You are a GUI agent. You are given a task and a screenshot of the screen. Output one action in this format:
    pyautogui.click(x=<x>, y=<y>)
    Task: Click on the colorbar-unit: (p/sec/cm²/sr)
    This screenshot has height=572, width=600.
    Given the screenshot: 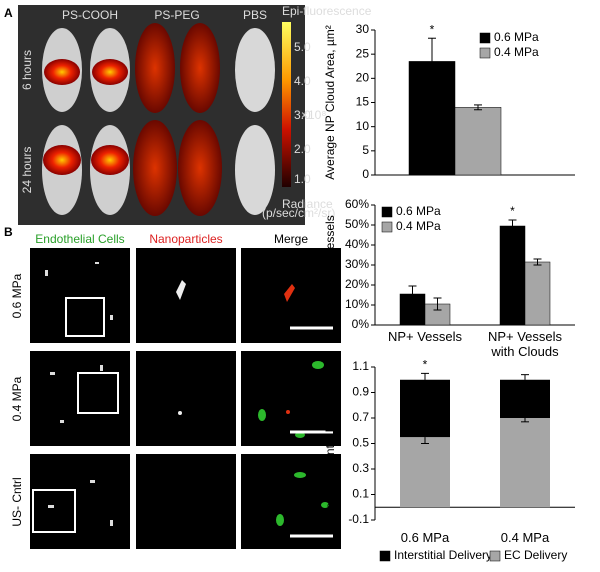 What is the action you would take?
    pyautogui.click(x=298, y=213)
    